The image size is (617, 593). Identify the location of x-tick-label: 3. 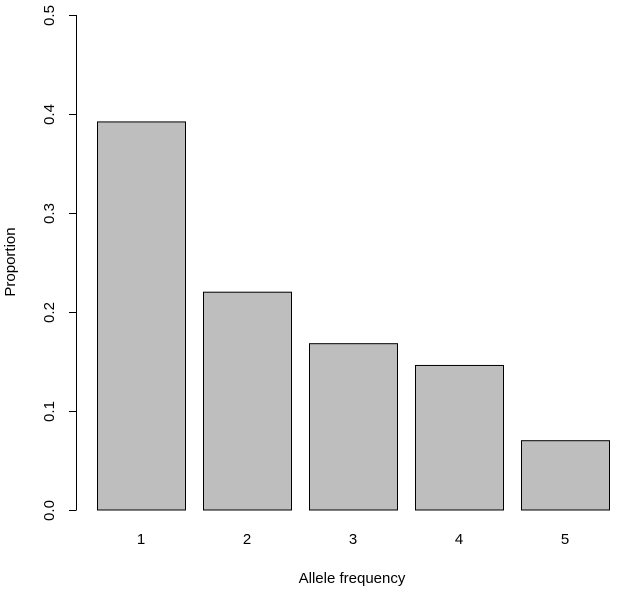
(353, 539).